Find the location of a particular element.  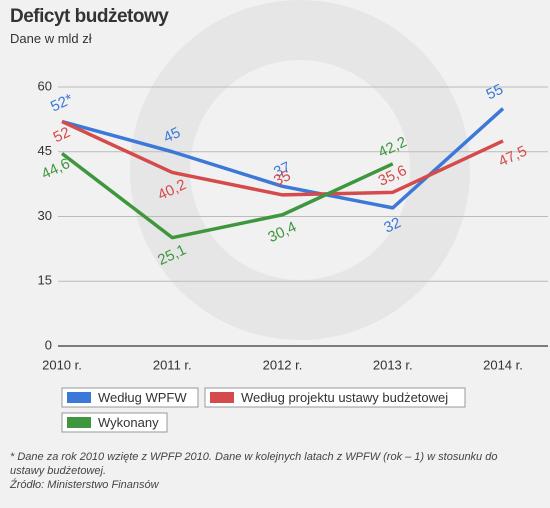

y-tick-label: 60 is located at coordinates (45, 85).